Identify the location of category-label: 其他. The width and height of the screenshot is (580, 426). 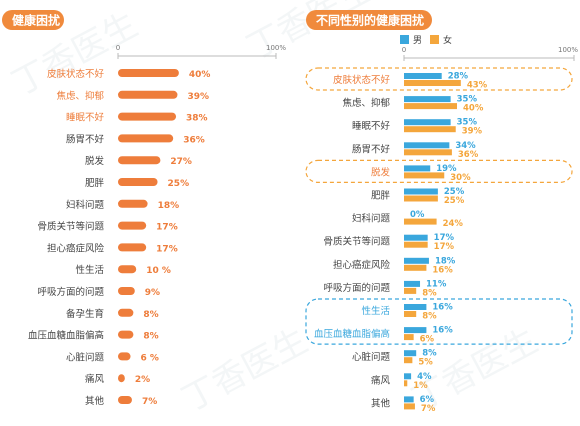
(95, 401).